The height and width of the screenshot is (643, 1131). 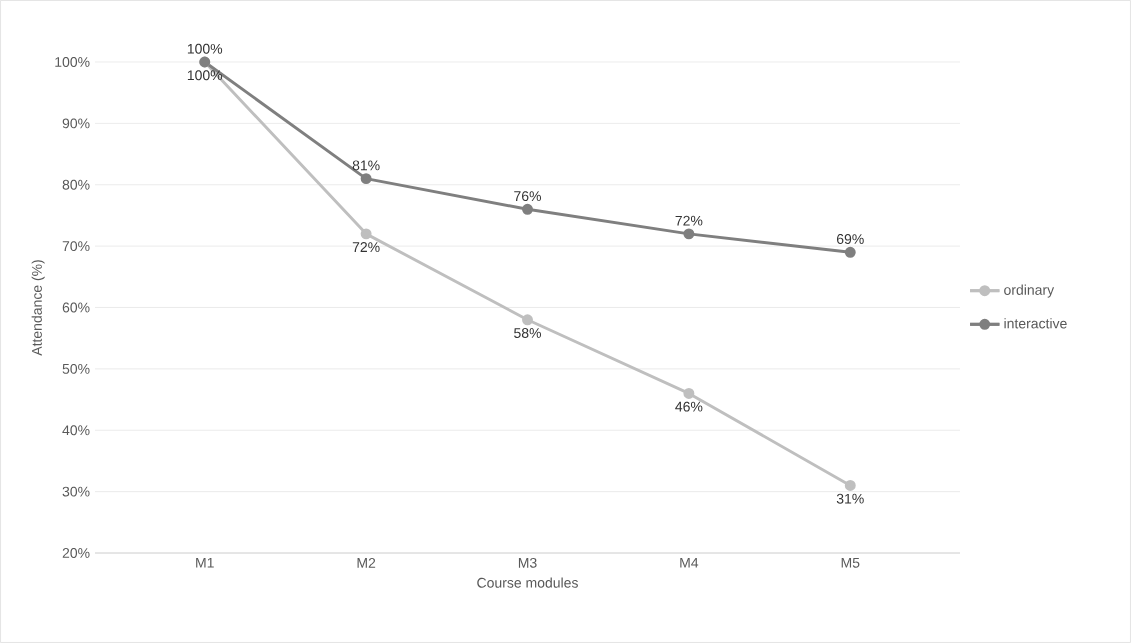 I want to click on legend-label: interactive, so click(x=1035, y=323).